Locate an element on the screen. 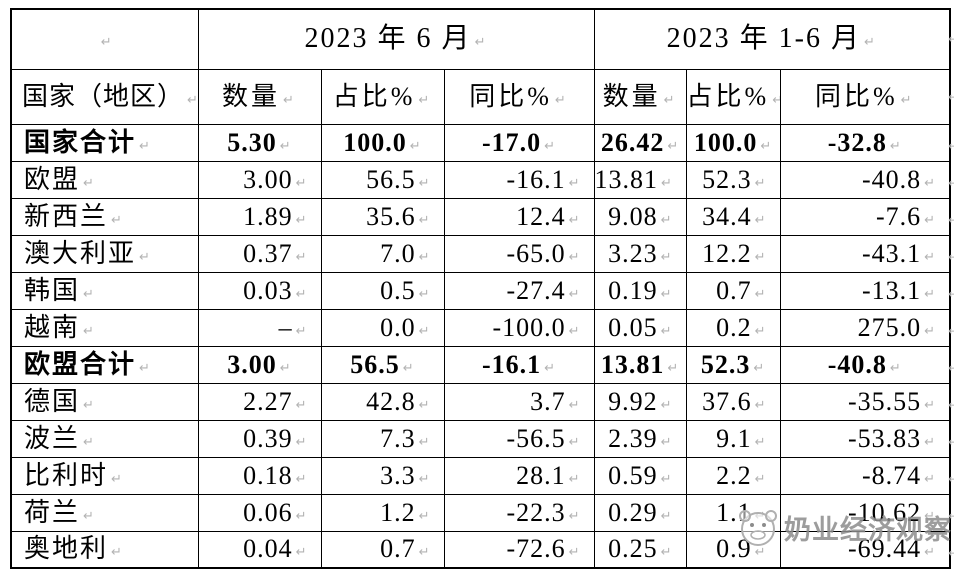 The width and height of the screenshot is (954, 578). cell-value: 275.0 is located at coordinates (865, 327).